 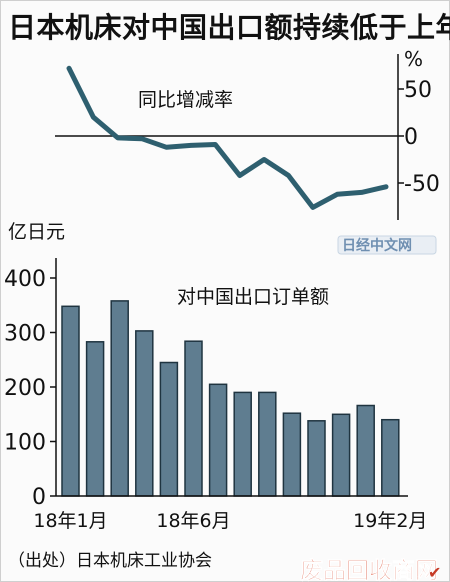 I want to click on bar-xtick-label: 19年2月, so click(x=390, y=521).